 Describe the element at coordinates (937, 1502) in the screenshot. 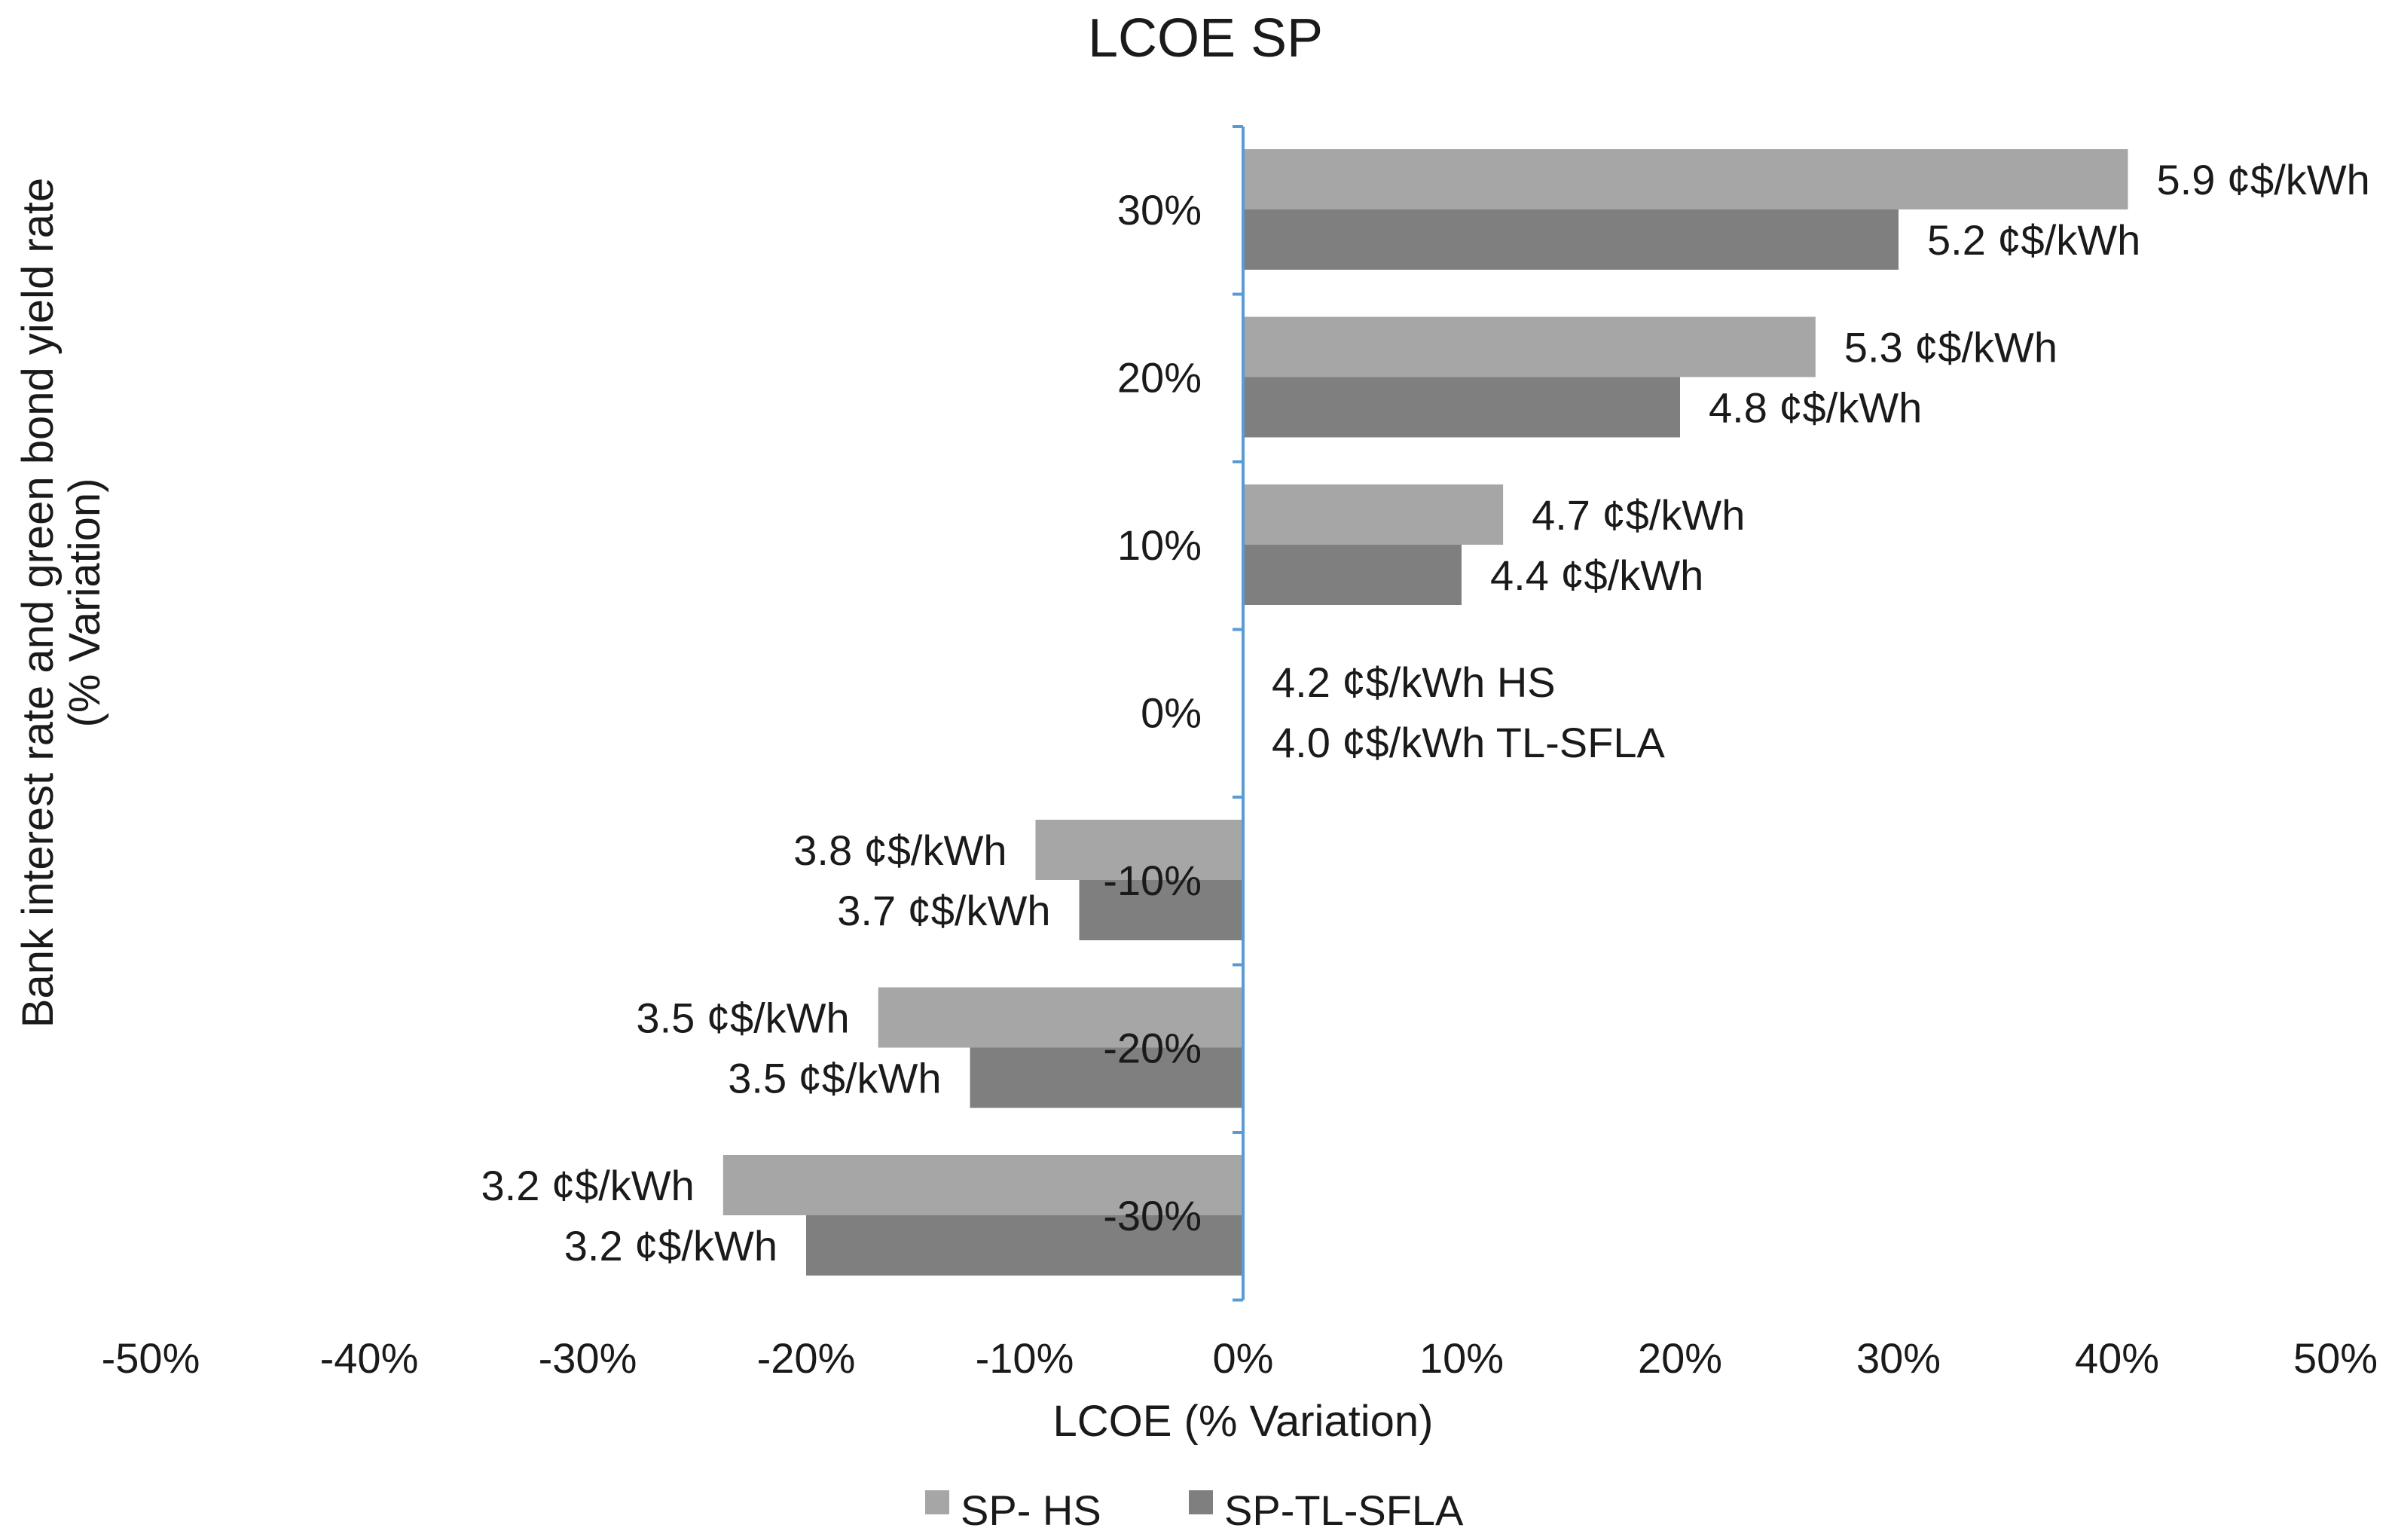

I see `legend-swatch-sp-hs` at that location.